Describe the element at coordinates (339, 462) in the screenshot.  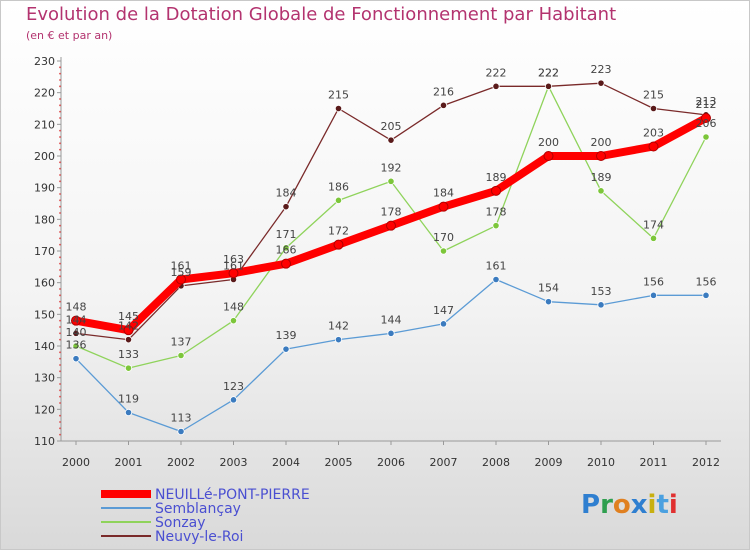
I see `x-tick-label: 2005` at that location.